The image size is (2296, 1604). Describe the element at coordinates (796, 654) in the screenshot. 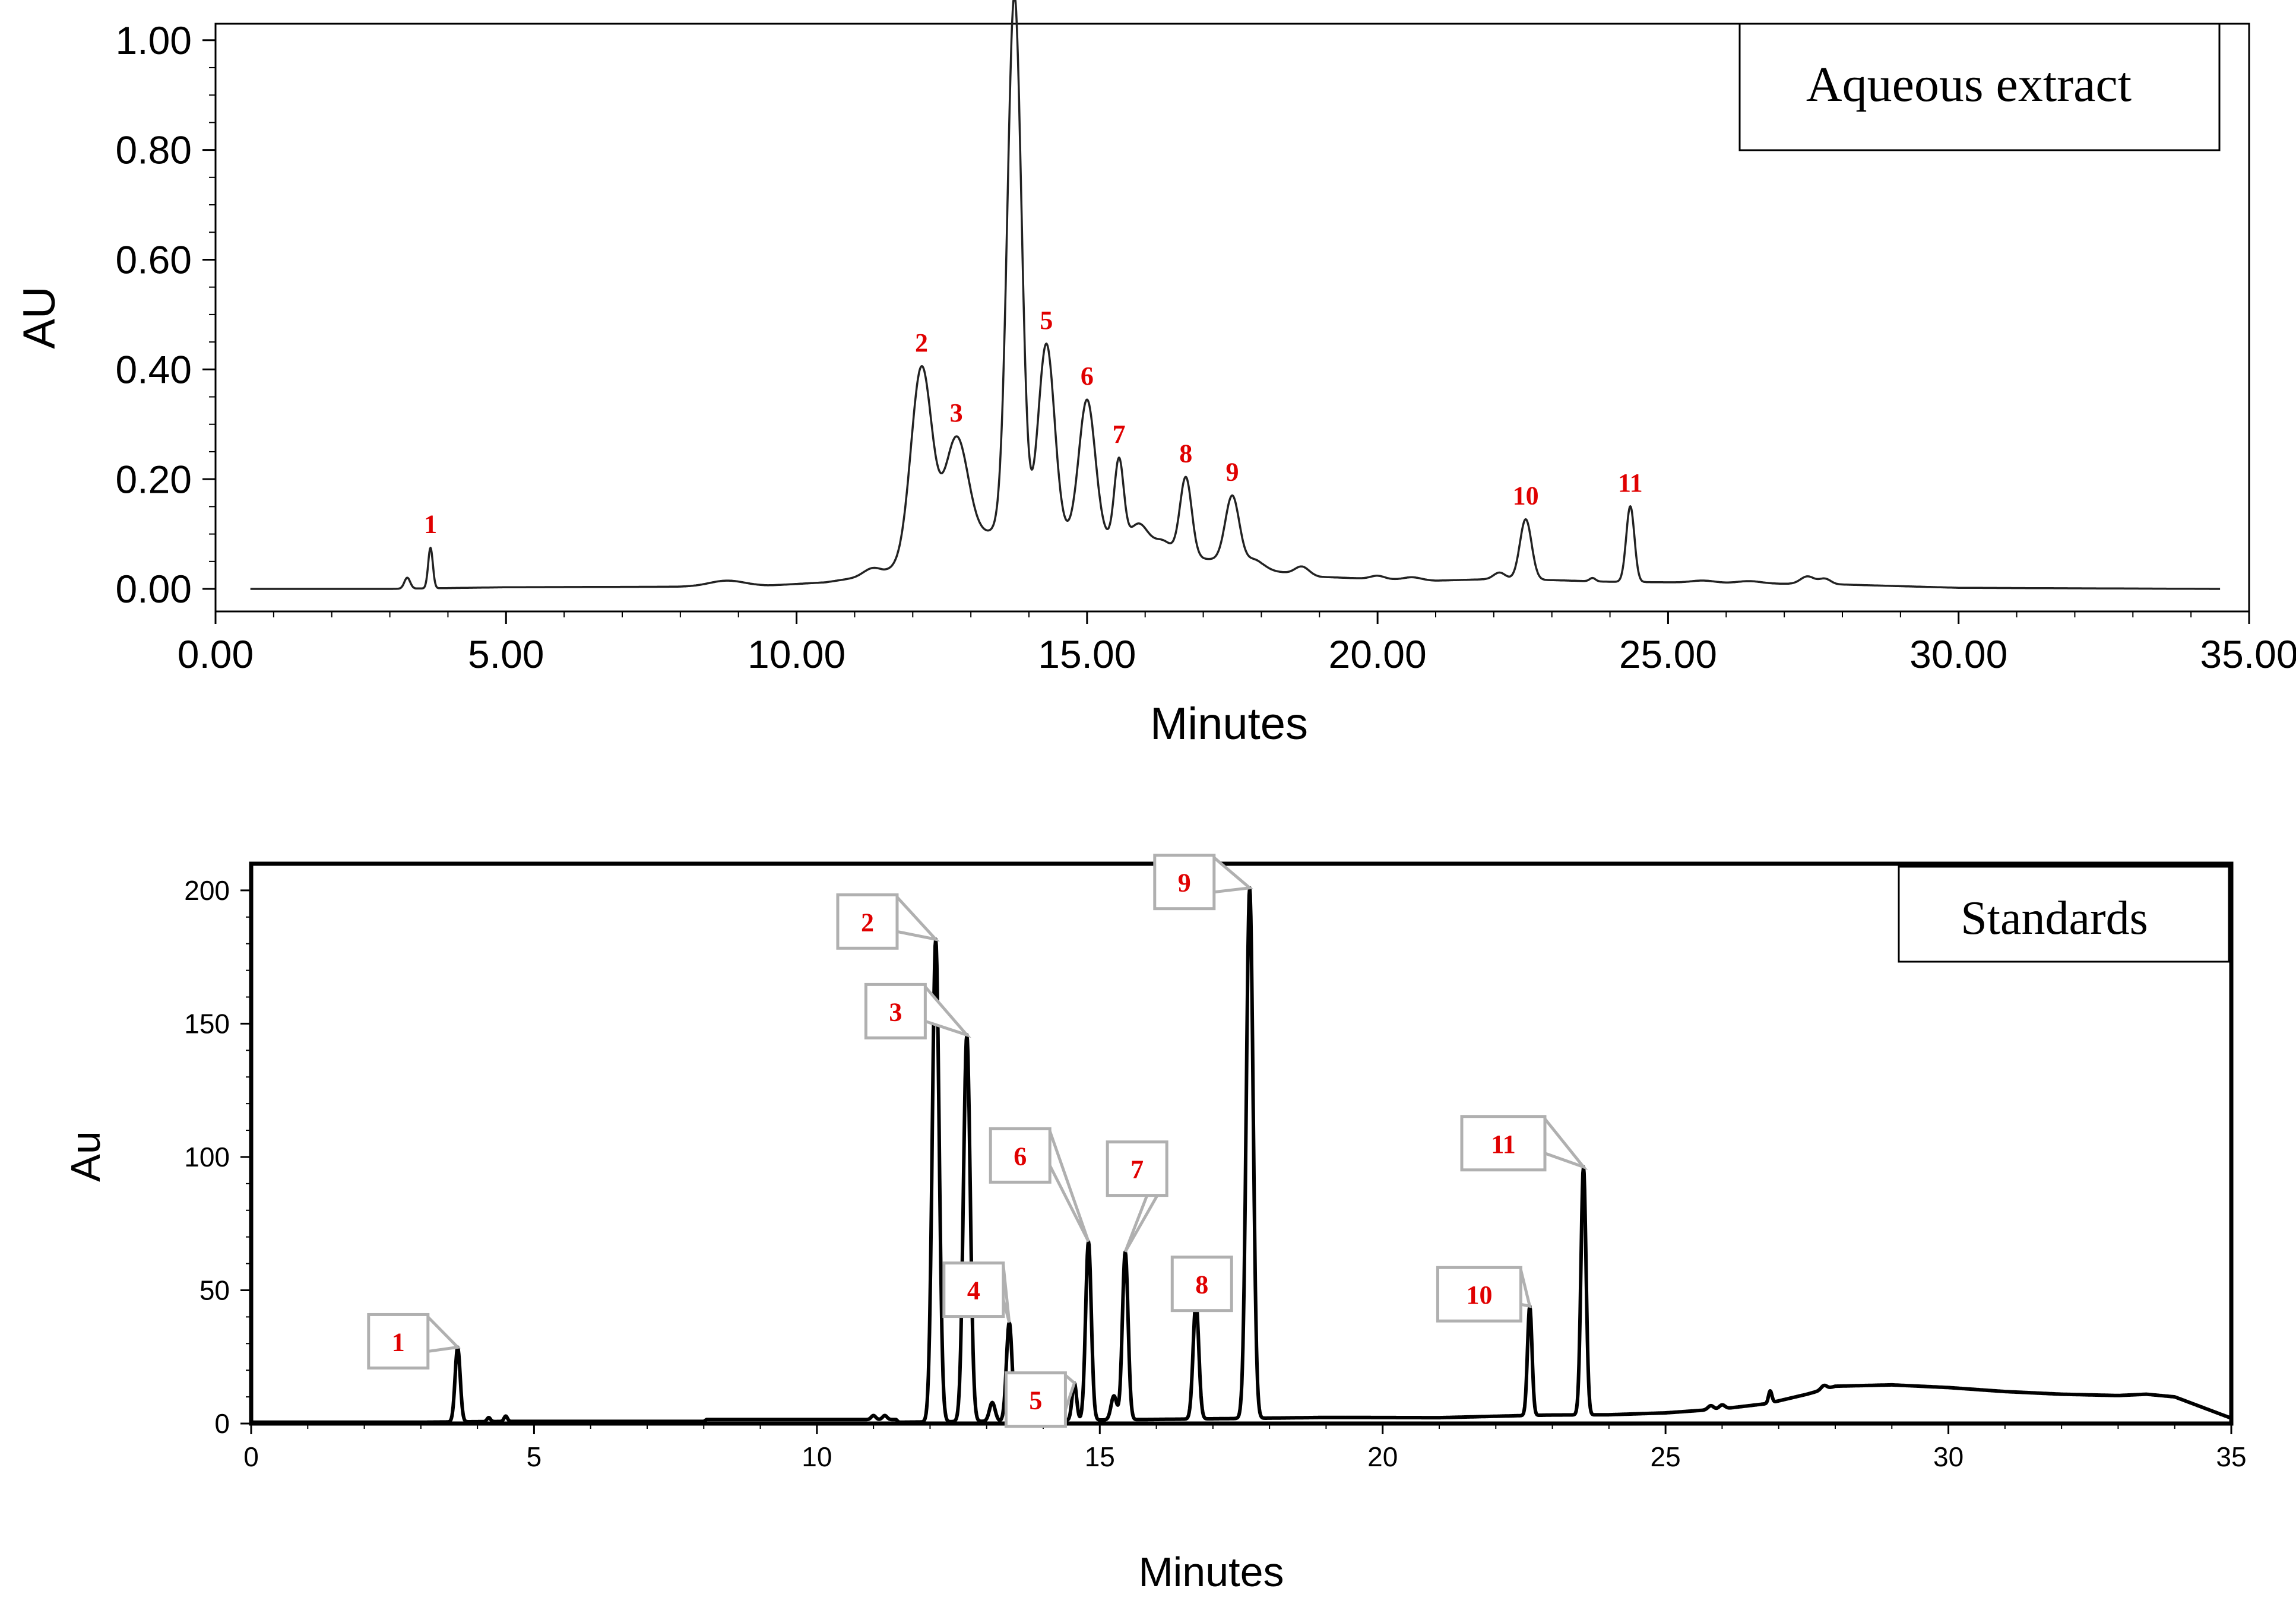

I see `x-tick-label: 10.00` at that location.